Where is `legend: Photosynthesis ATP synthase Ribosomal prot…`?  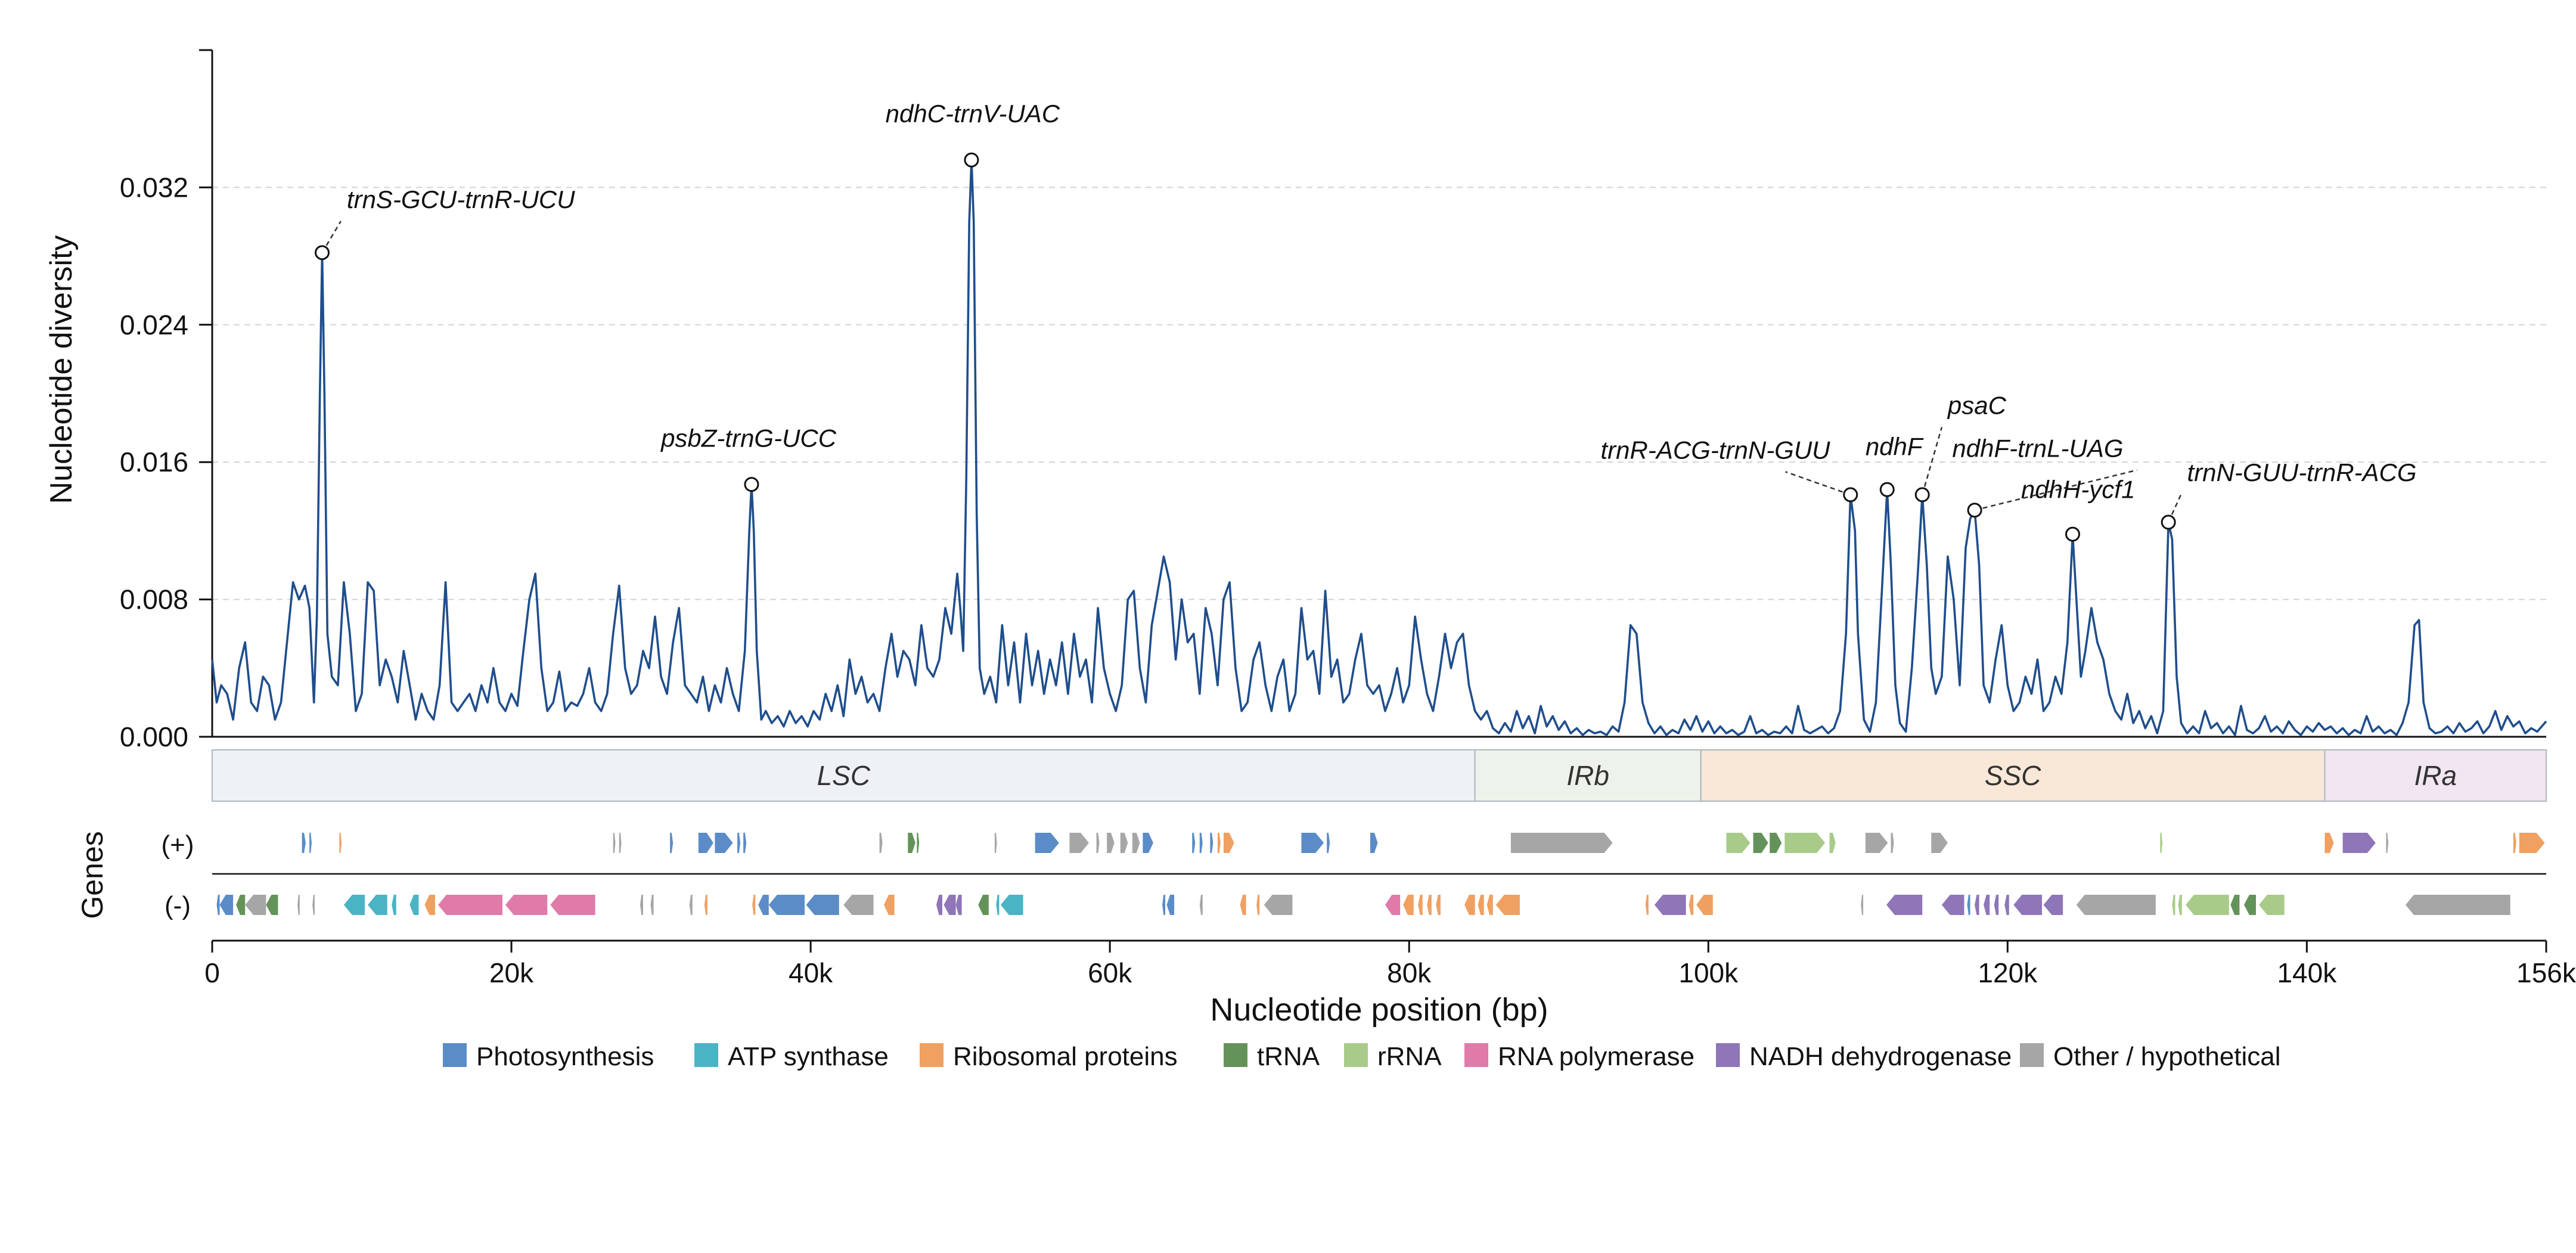 legend: Photosynthesis ATP synthase Ribosomal prot… is located at coordinates (1362, 1056).